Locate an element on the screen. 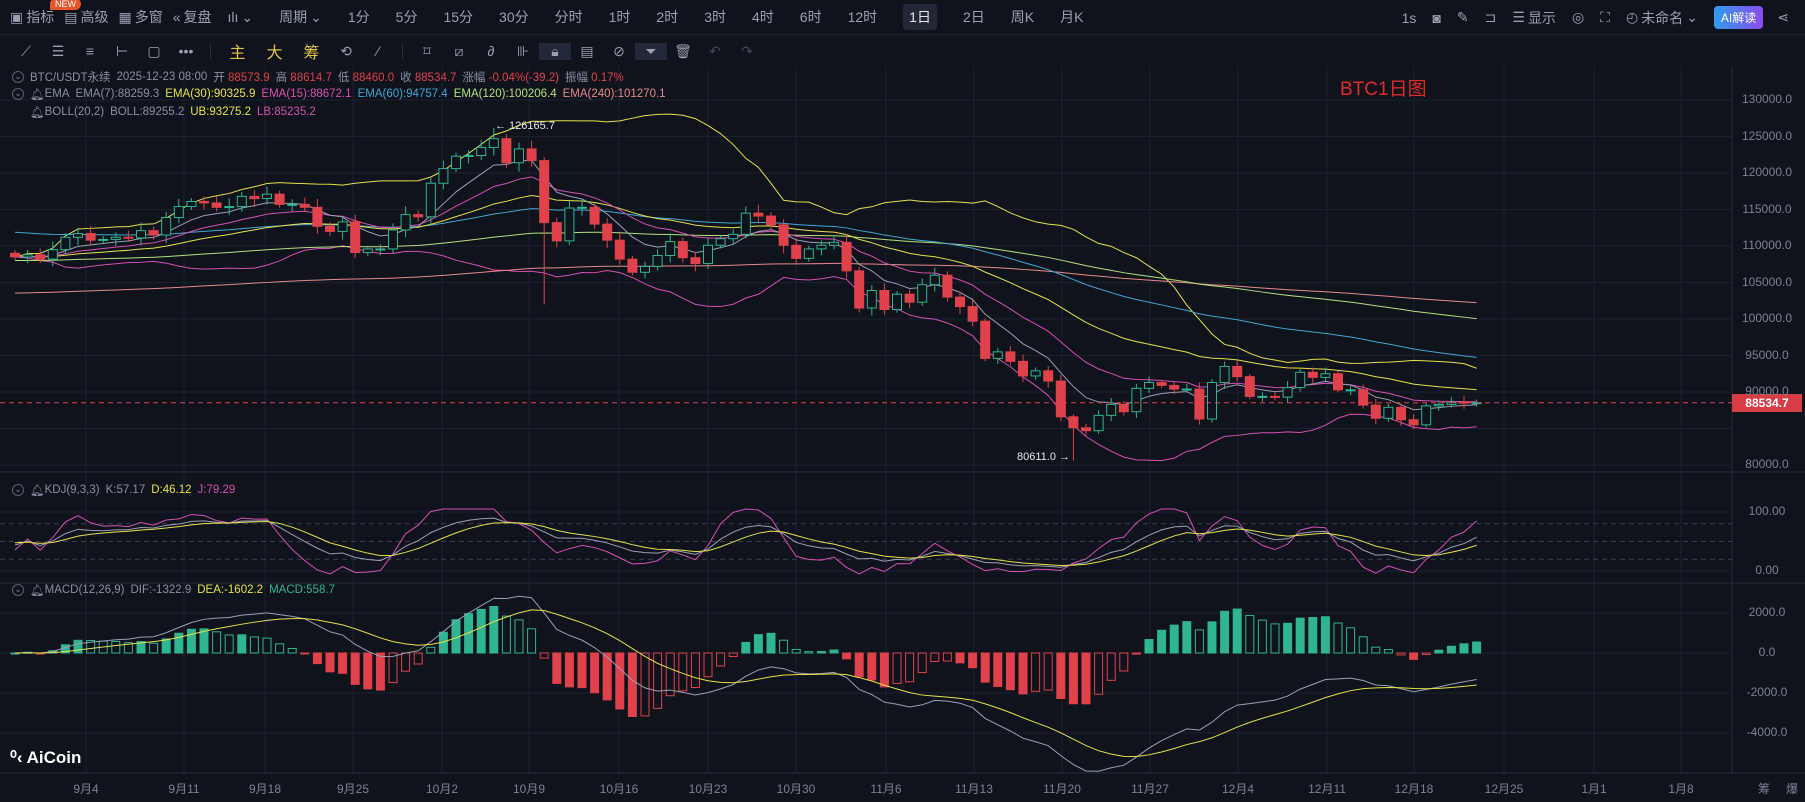 The height and width of the screenshot is (802, 1805). measure-icon: ⊪ is located at coordinates (523, 50).